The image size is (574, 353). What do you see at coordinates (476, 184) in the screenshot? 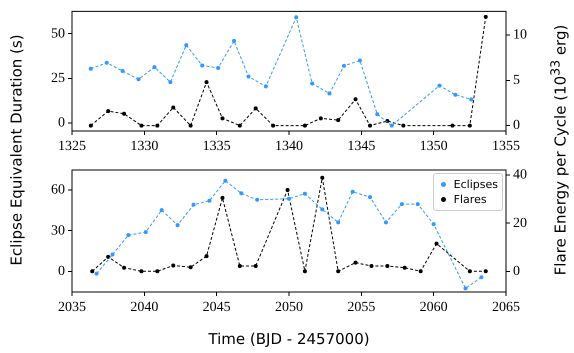
I see `legend-label: Eclipses` at bounding box center [476, 184].